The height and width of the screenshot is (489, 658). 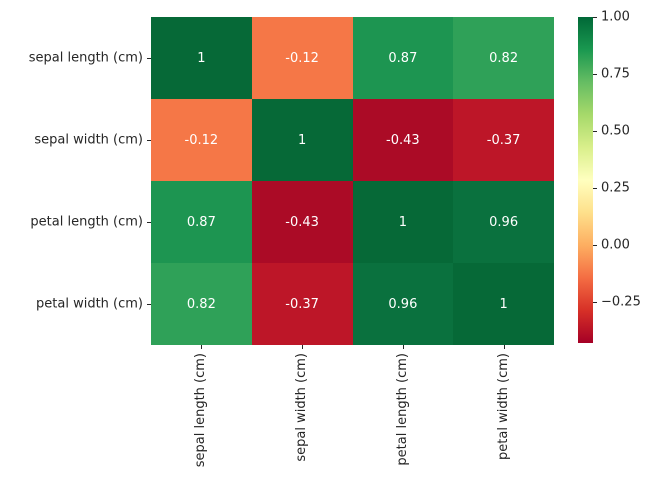 What do you see at coordinates (615, 74) in the screenshot?
I see `colorbar-tick-label: 0.75` at bounding box center [615, 74].